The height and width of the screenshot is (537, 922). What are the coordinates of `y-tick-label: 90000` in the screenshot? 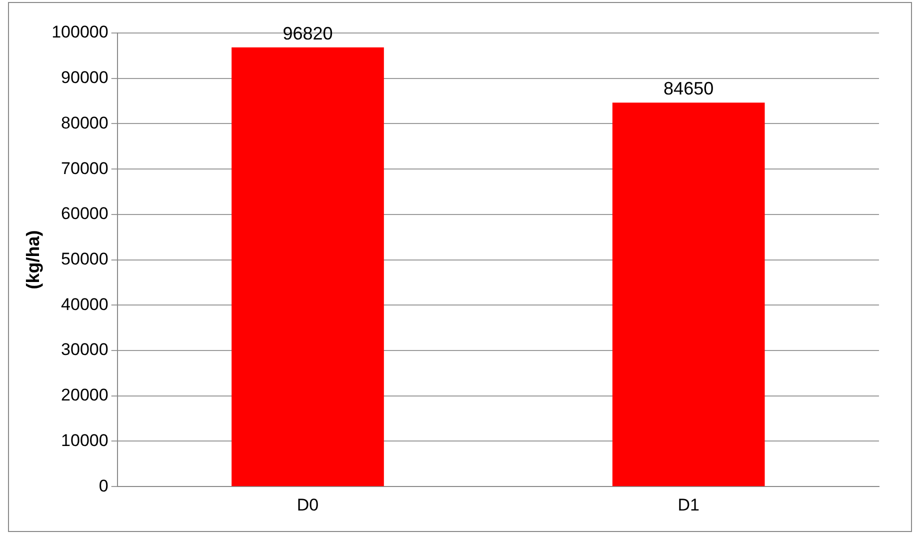 It's located at (84, 78).